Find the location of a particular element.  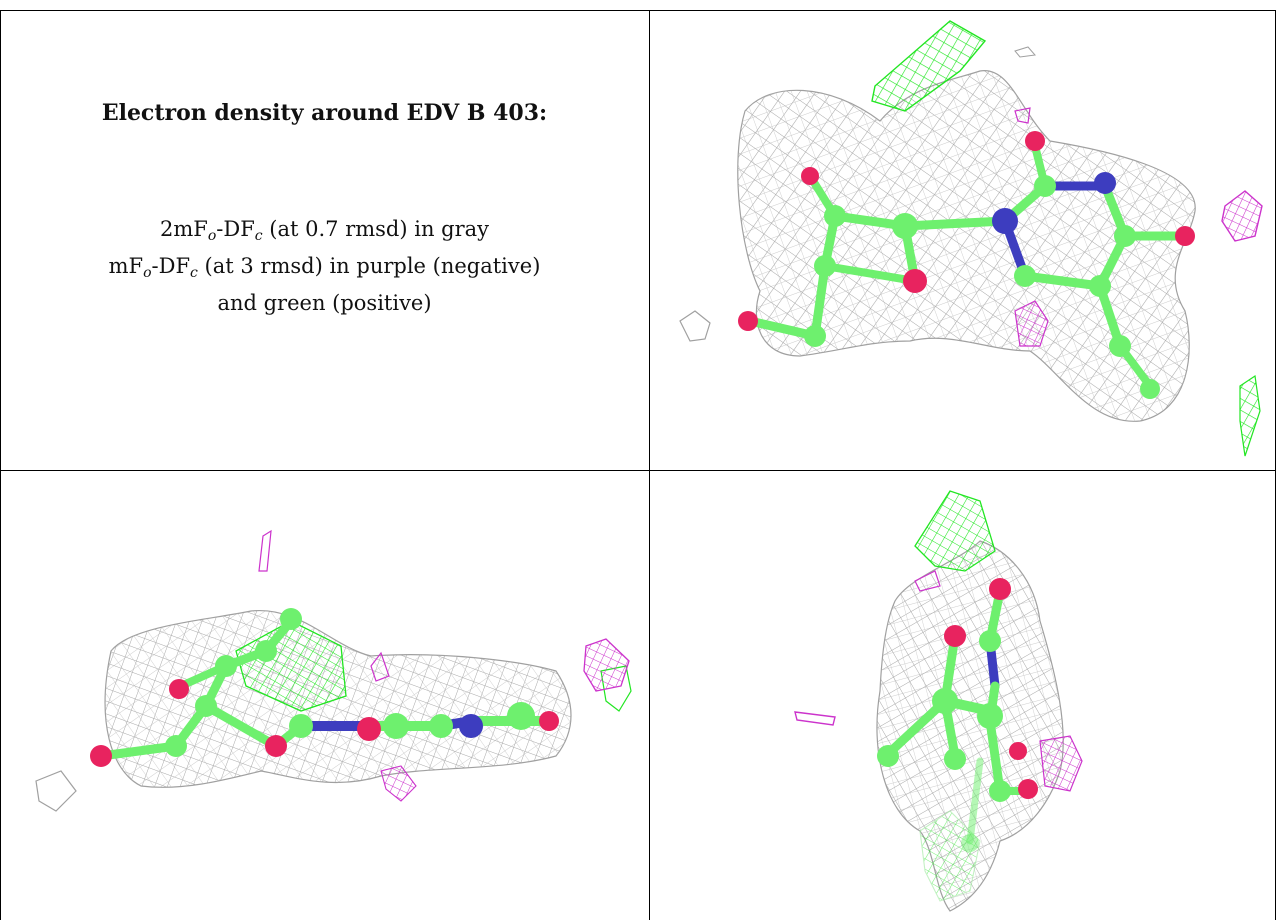

caption-line-3: and green (positive) is located at coordinates (324, 303).